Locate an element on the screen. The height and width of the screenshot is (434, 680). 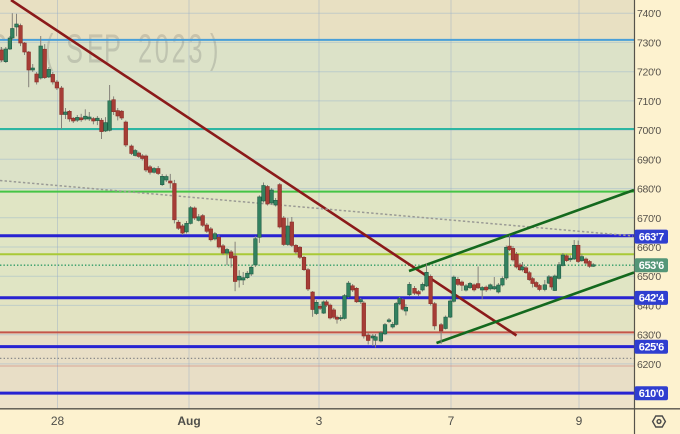
svg-text: 730'0 is located at coordinates (649, 43).